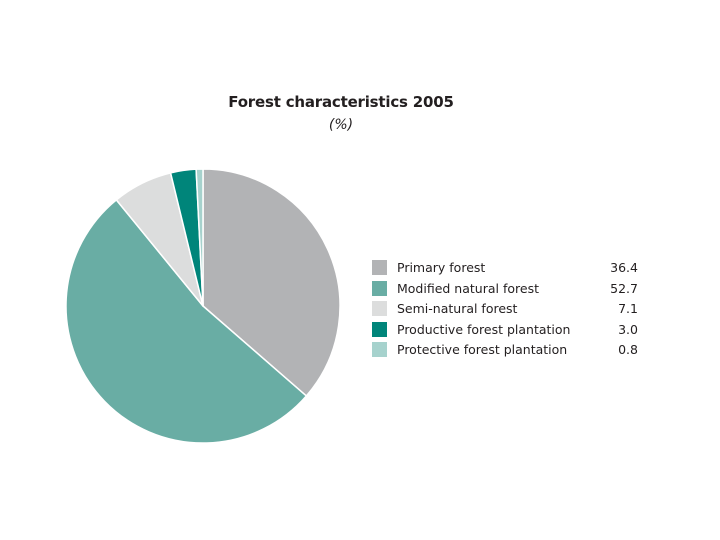 Image resolution: width=720 pixels, height=540 pixels. I want to click on legend-item-modified-natural-forest: Modified natural forest 52.7, so click(505, 290).